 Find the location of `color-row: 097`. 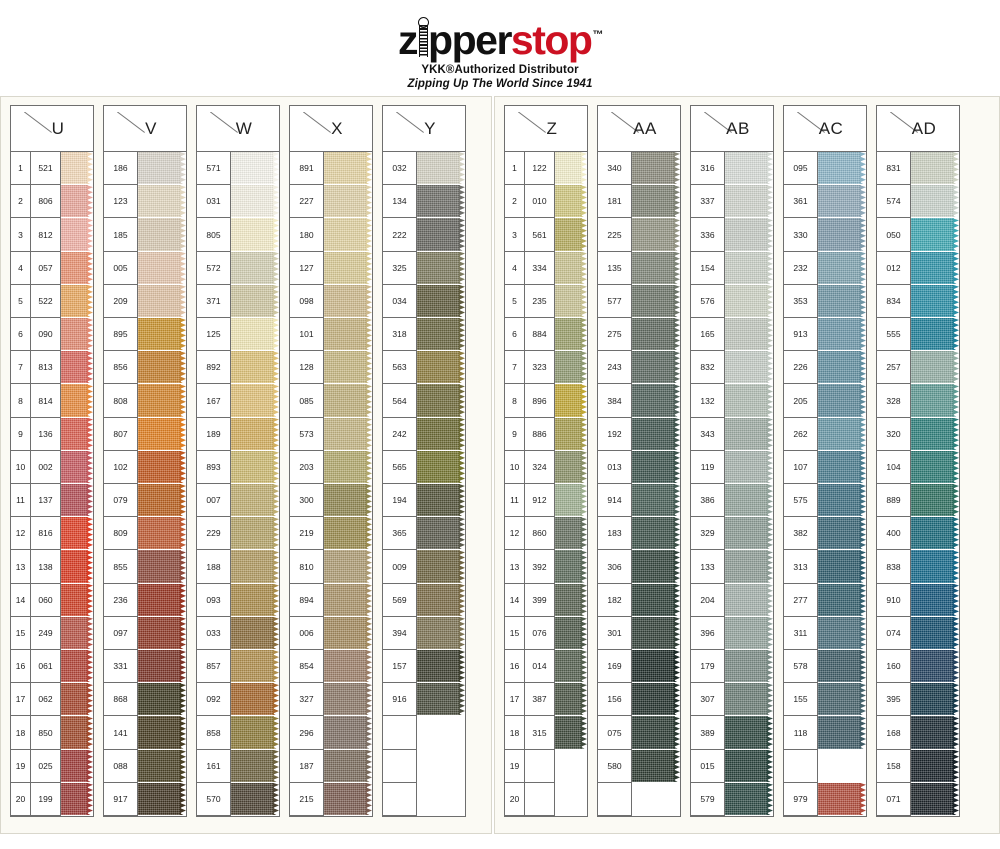

color-row: 097 is located at coordinates (145, 633).